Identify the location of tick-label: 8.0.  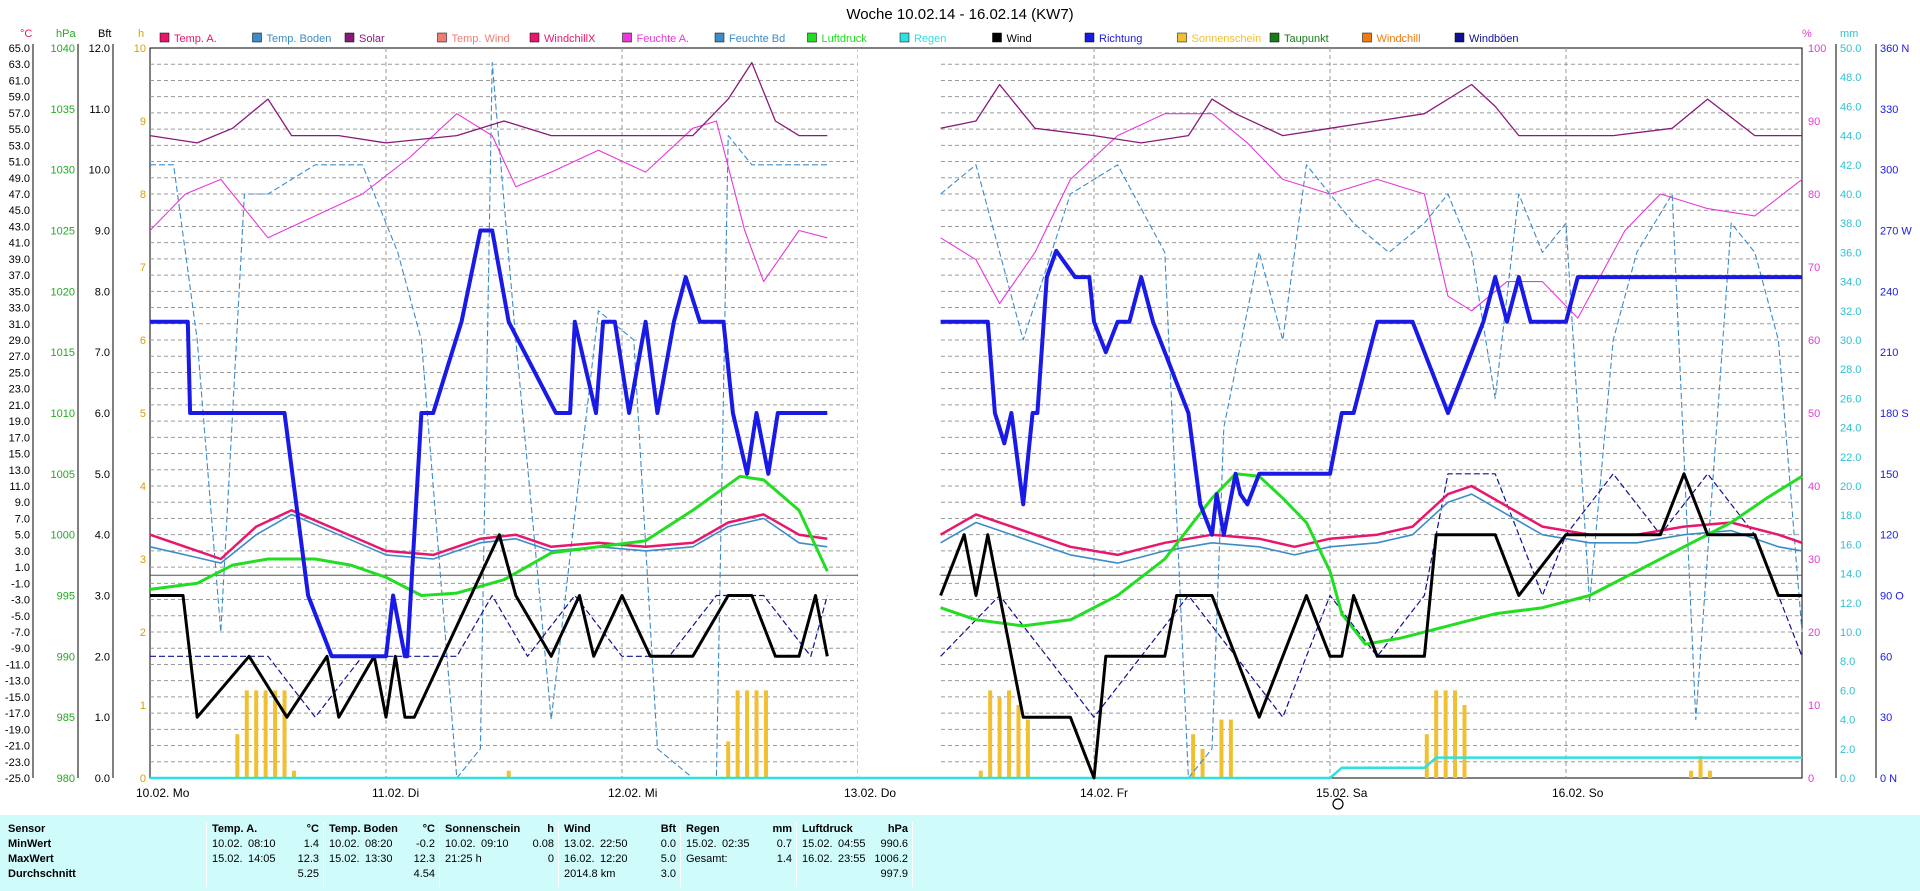
(1847, 662).